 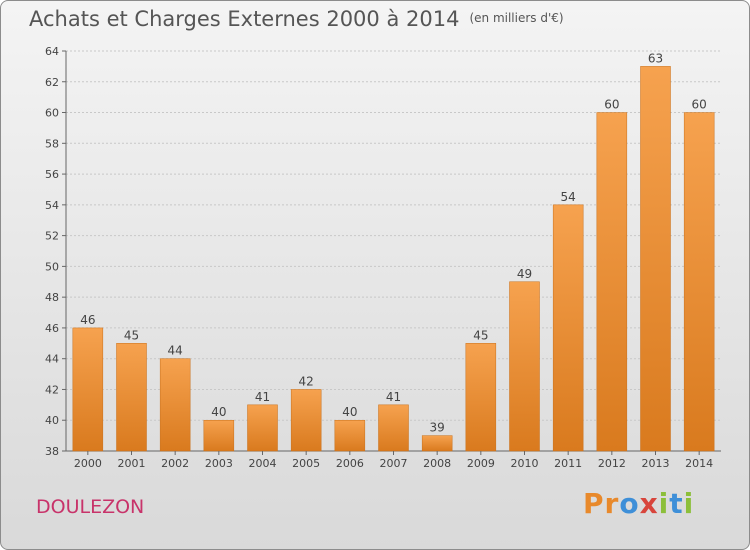 I want to click on x-tick-label: 2000, so click(x=88, y=463).